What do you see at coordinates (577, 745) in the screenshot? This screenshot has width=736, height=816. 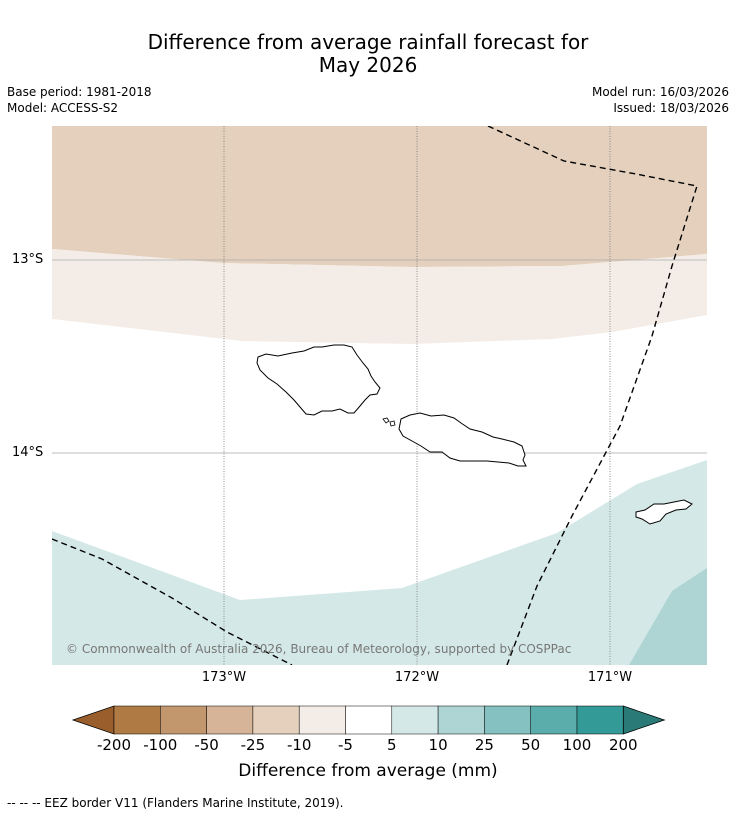 I see `colorbar-tick-label: 100` at bounding box center [577, 745].